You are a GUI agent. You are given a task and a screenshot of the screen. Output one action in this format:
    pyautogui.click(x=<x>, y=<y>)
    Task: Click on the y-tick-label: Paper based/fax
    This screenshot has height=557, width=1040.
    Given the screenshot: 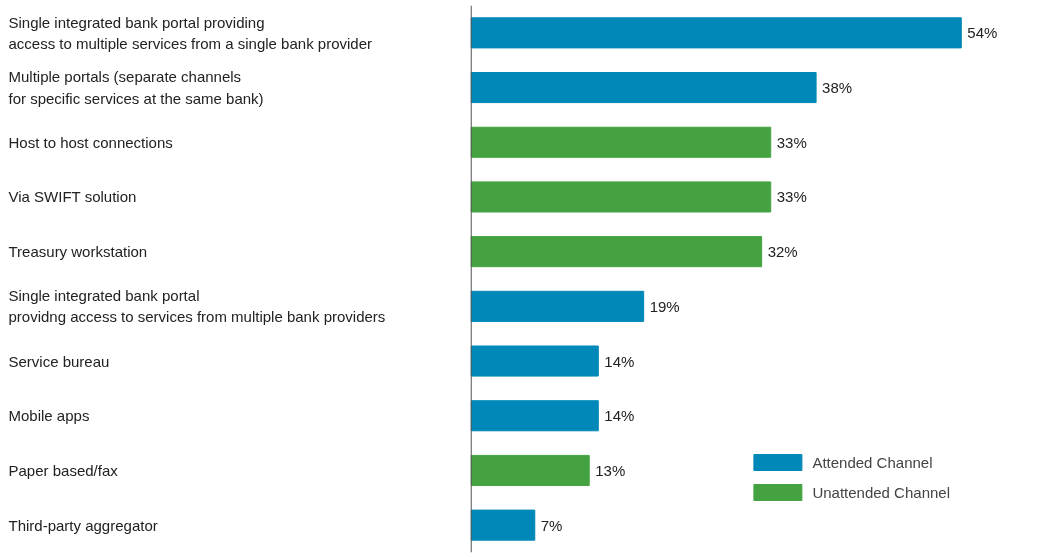 What is the action you would take?
    pyautogui.click(x=63, y=470)
    